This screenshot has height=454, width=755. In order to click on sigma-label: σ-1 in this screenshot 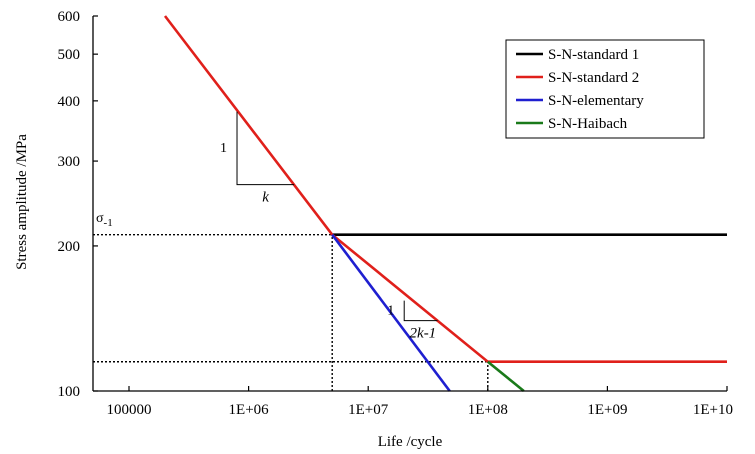, I will do `click(104, 220)`.